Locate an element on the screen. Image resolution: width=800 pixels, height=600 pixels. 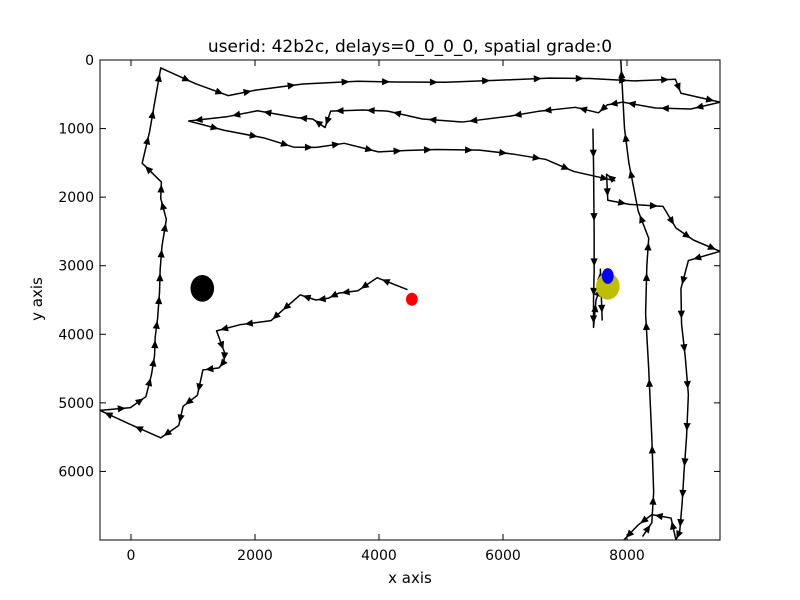
y-axis-title: y axis is located at coordinates (37, 299).